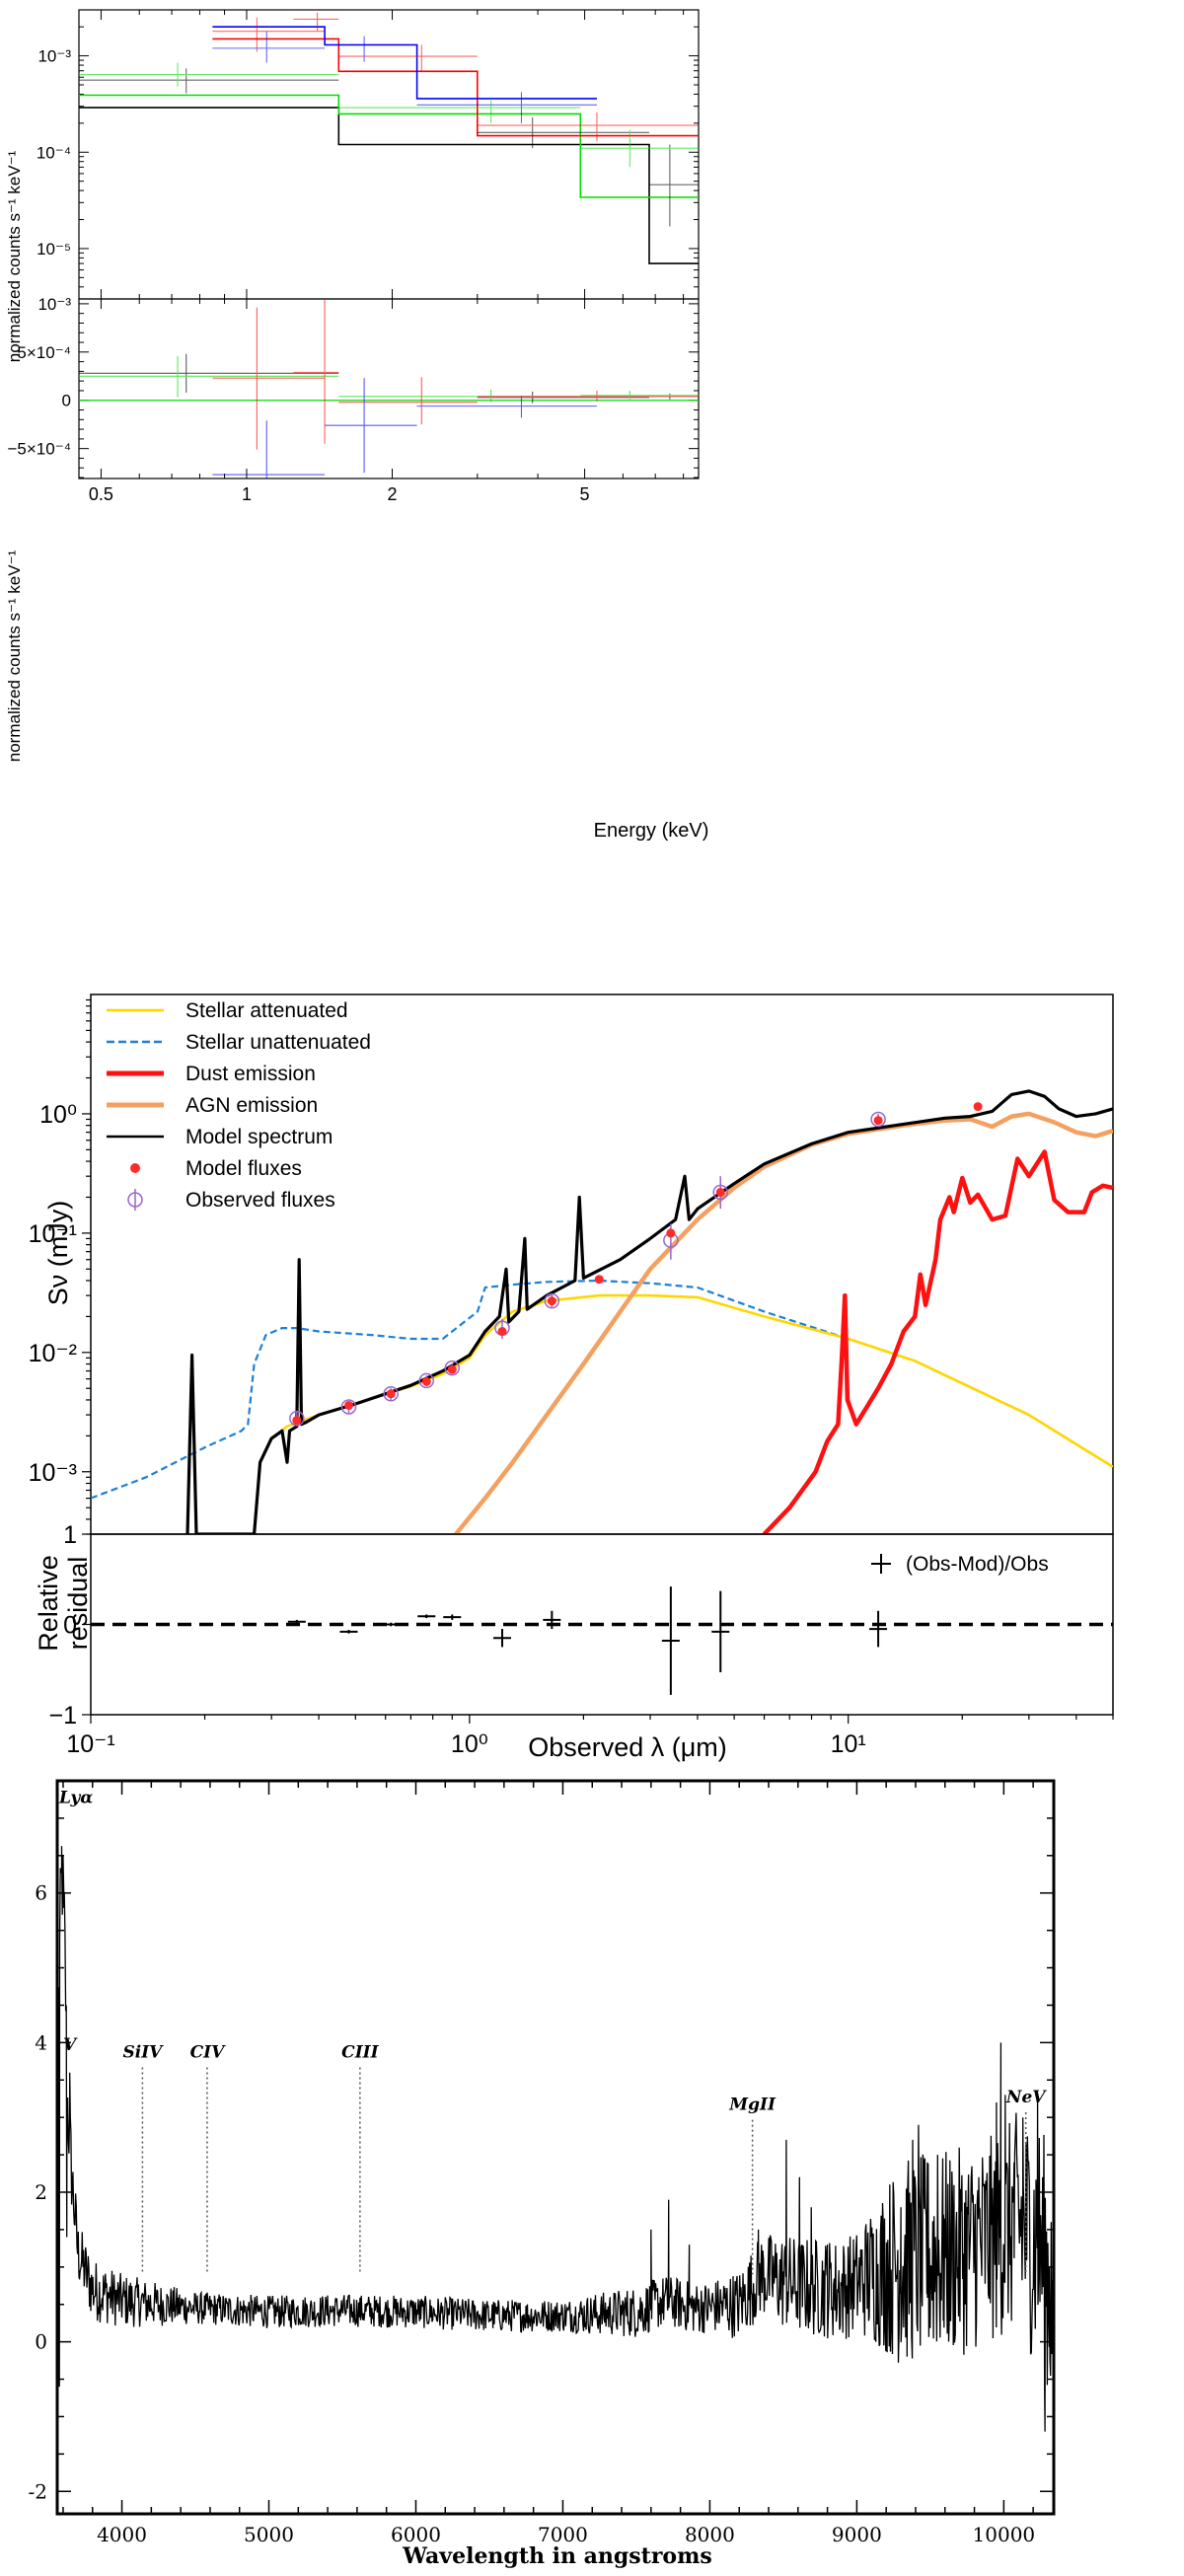  Describe the element at coordinates (269, 2534) in the screenshot. I see `optical-x-tick-label: 5000` at that location.